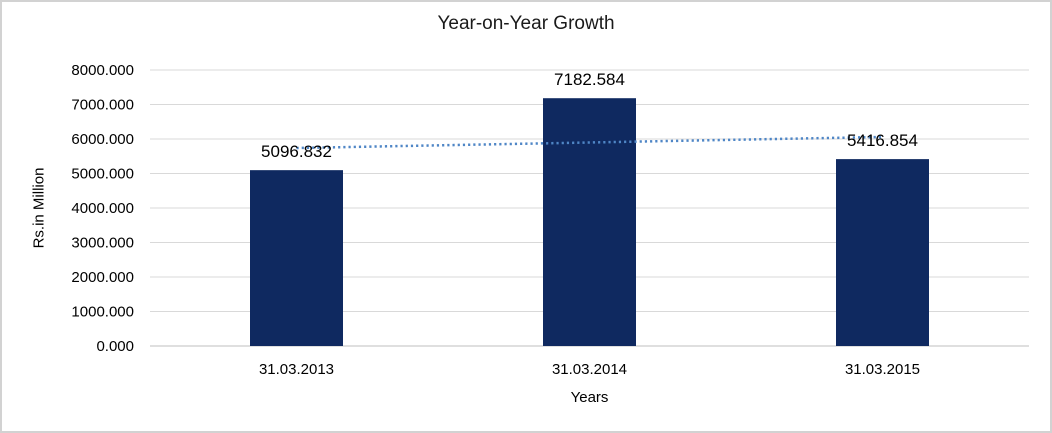 The height and width of the screenshot is (433, 1052). I want to click on y-tick-label: 8000.000, so click(102, 70).